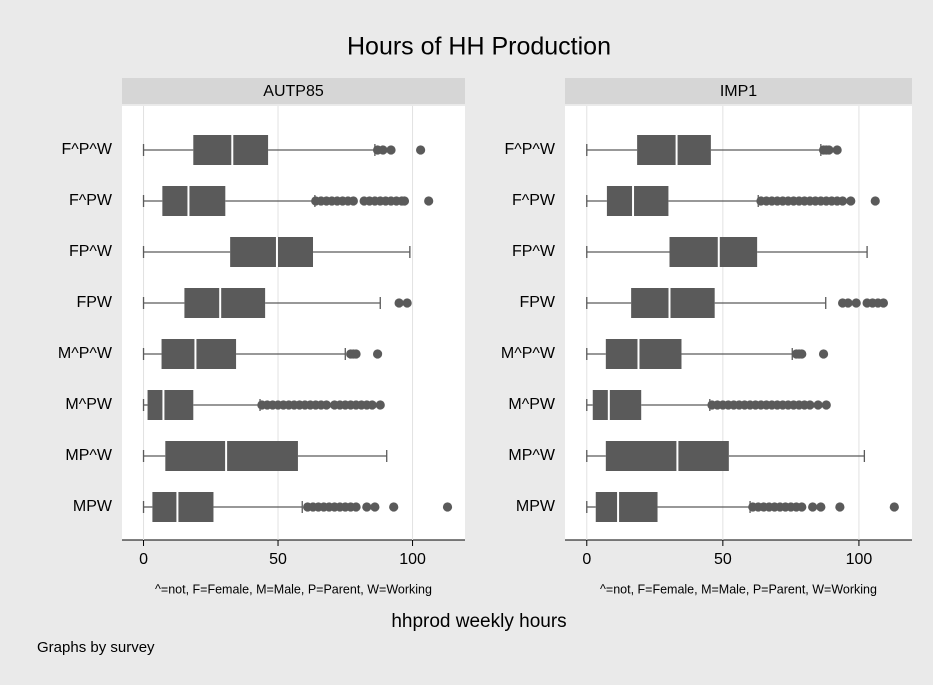  I want to click on chart-title: Hours of HH Production, so click(479, 47).